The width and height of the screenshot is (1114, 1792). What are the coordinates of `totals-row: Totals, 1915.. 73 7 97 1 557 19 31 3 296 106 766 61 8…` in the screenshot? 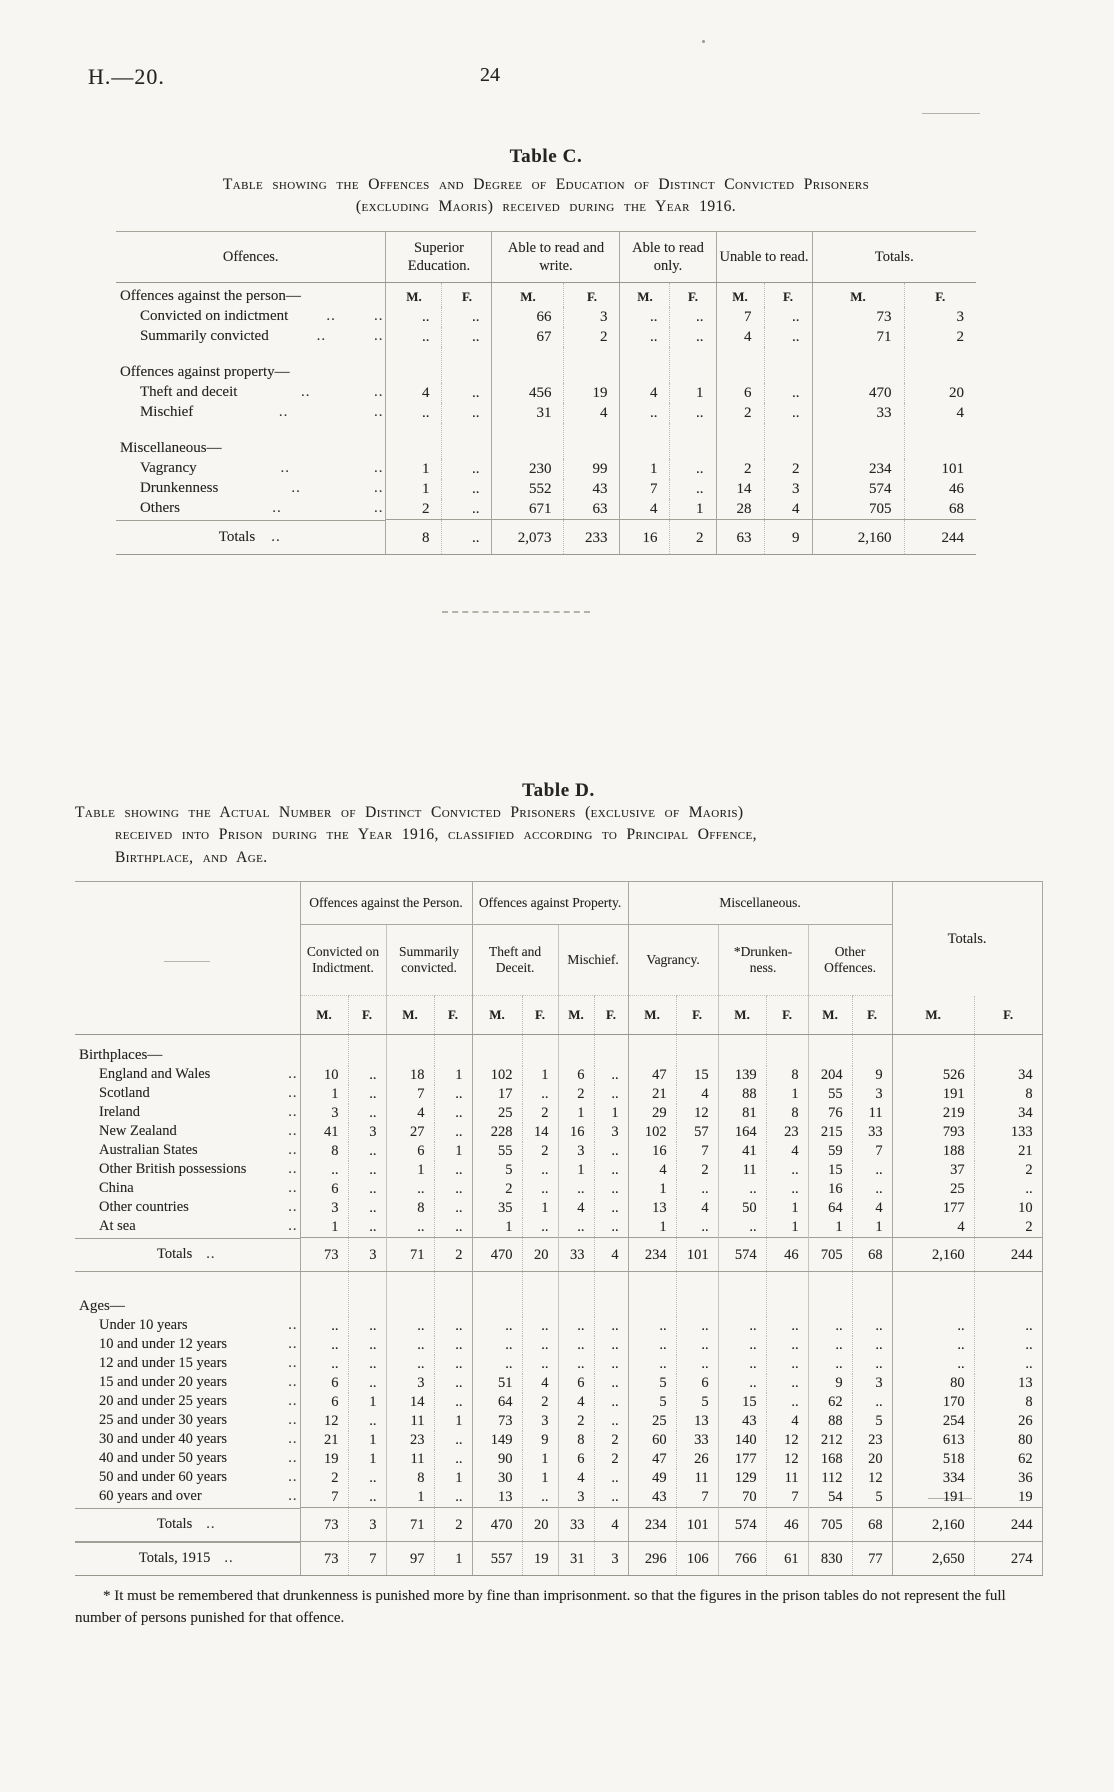 It's located at (559, 1559).